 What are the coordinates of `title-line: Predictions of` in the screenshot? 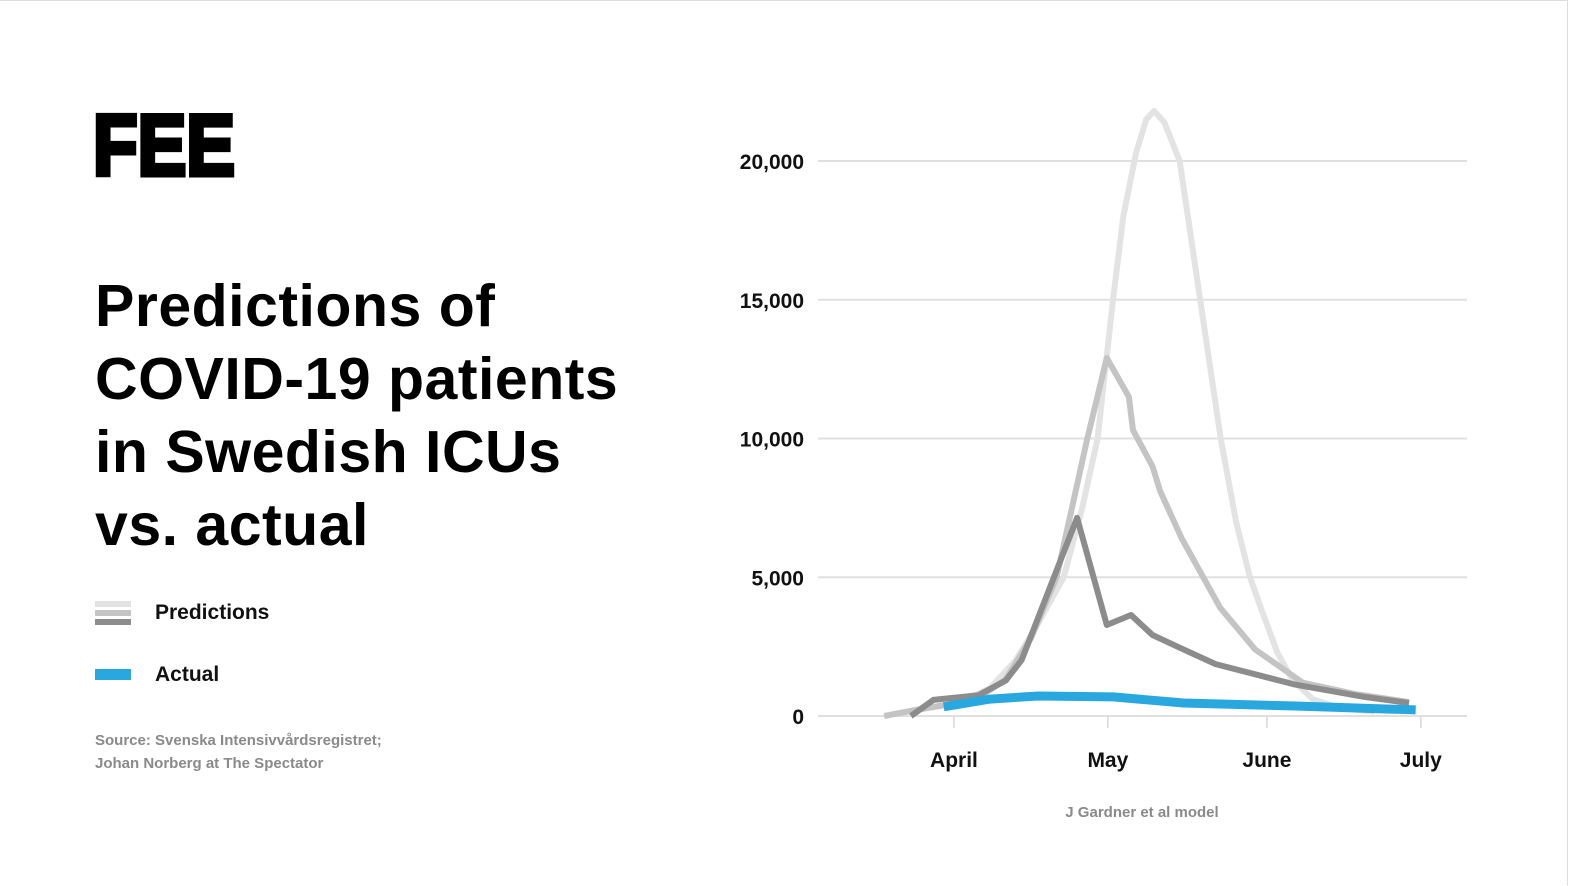 It's located at (295, 306).